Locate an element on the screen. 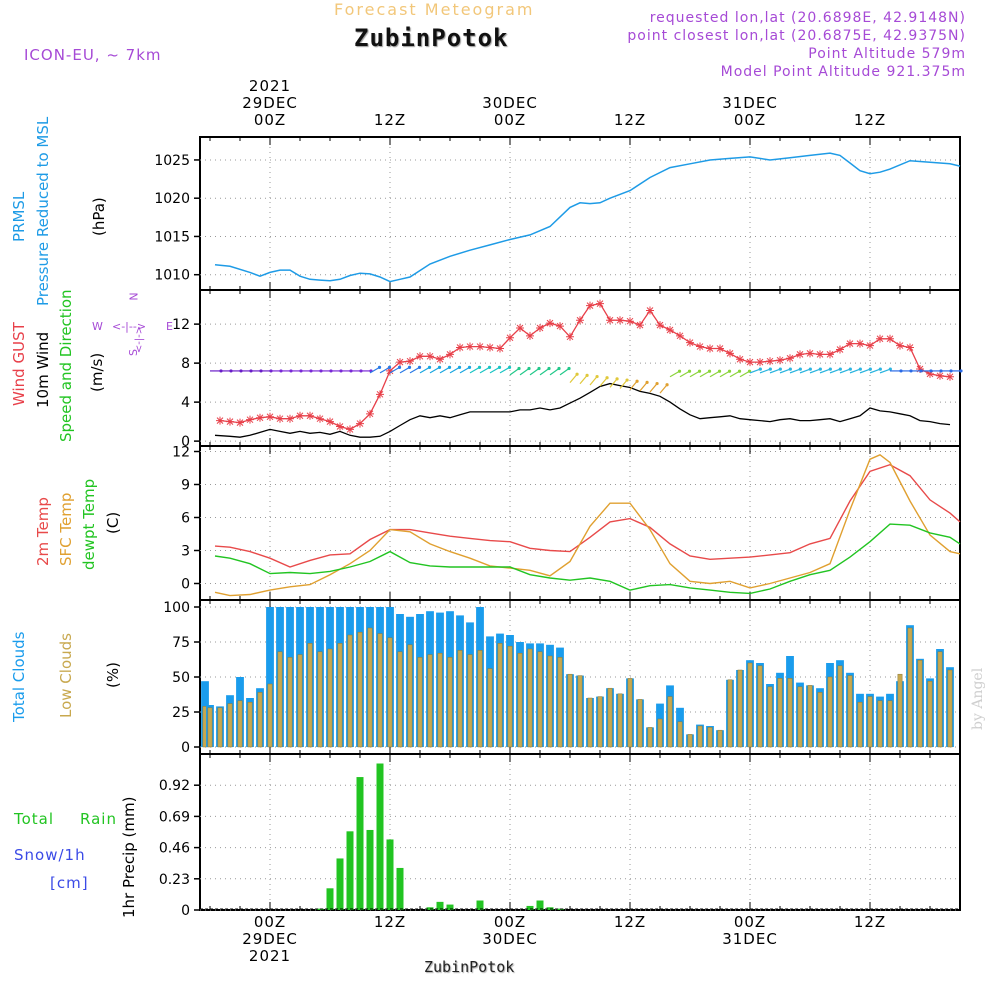 This screenshot has width=1000, height=1000. wind-ytick-label: 0 is located at coordinates (185, 442).